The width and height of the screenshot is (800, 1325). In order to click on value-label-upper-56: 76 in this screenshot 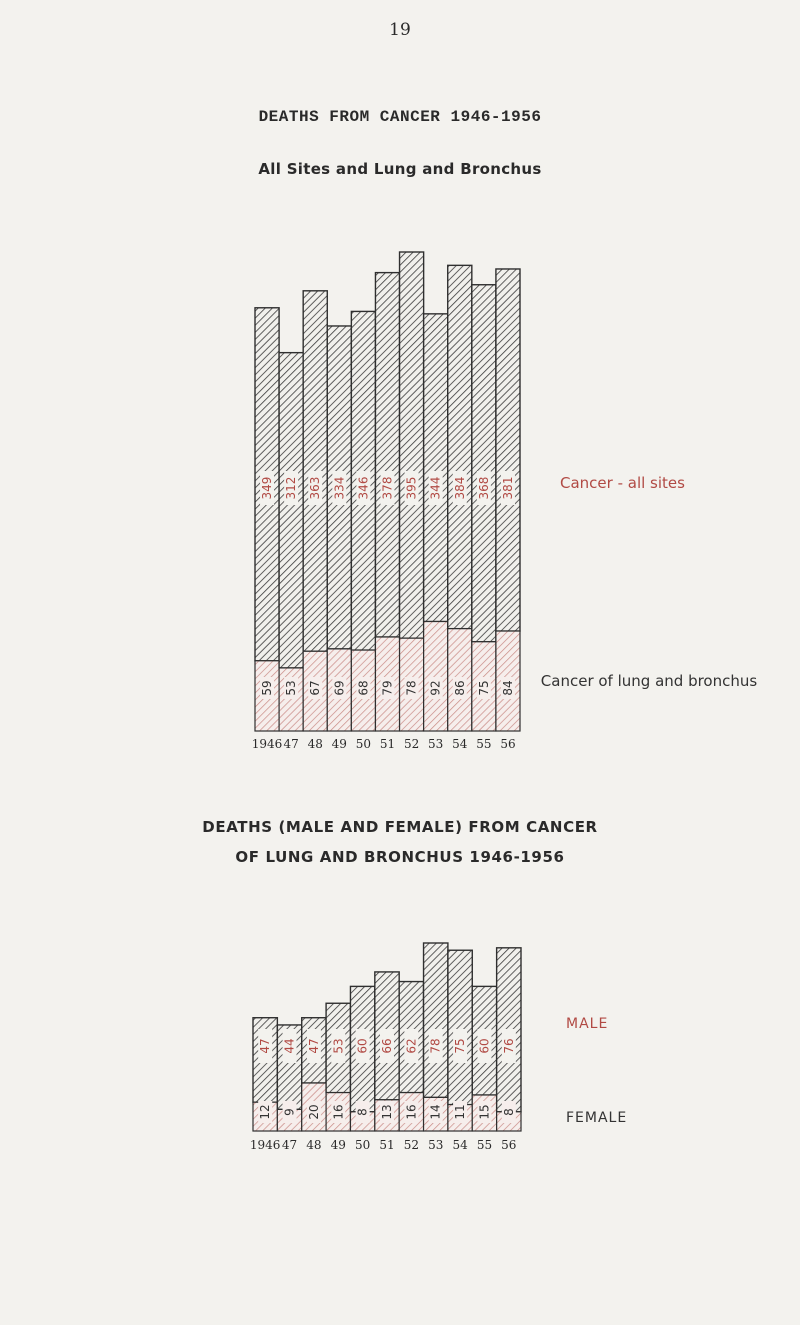, I will do `click(509, 1045)`.